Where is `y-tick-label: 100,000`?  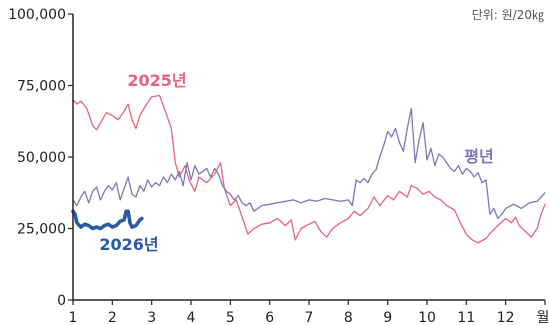 y-tick-label: 100,000 is located at coordinates (37, 15).